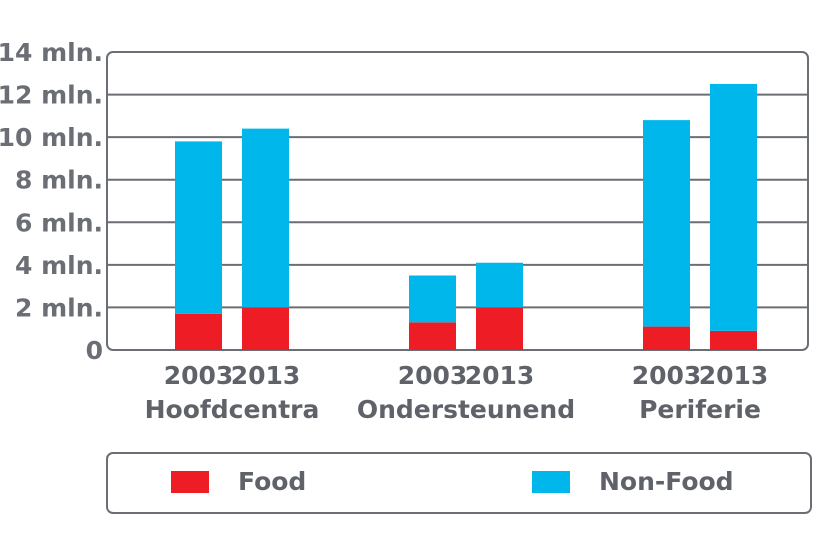 Image resolution: width=824 pixels, height=535 pixels. I want to click on legend-label-food: Food, so click(272, 481).